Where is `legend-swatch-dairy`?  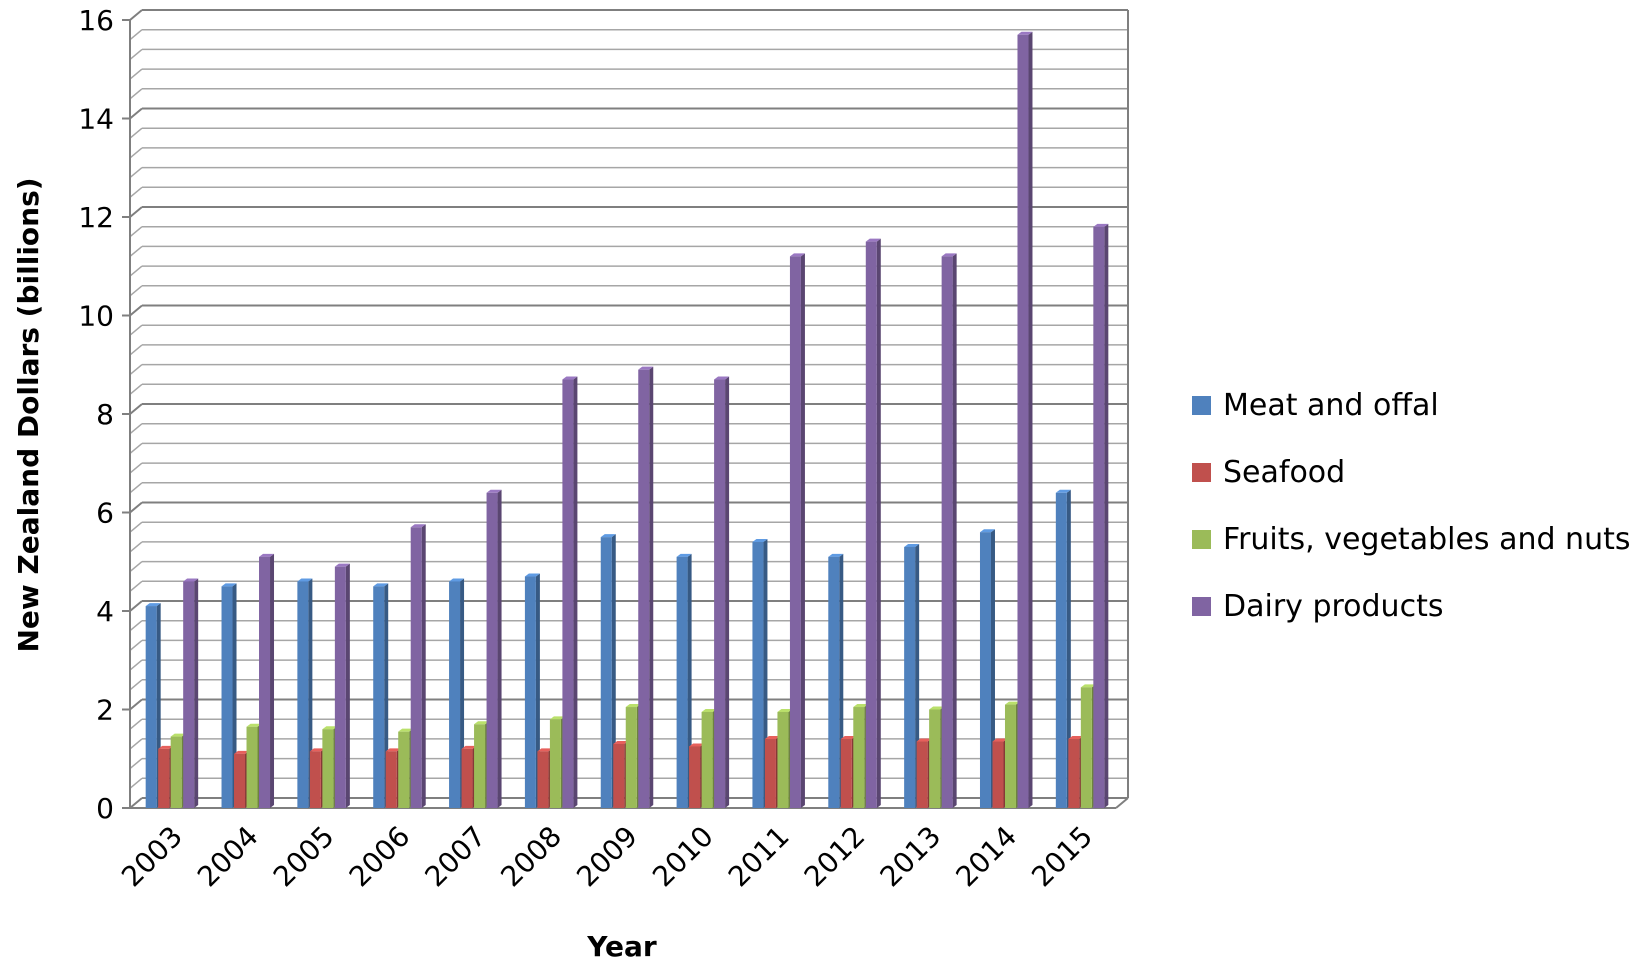
legend-swatch-dairy is located at coordinates (1201, 606).